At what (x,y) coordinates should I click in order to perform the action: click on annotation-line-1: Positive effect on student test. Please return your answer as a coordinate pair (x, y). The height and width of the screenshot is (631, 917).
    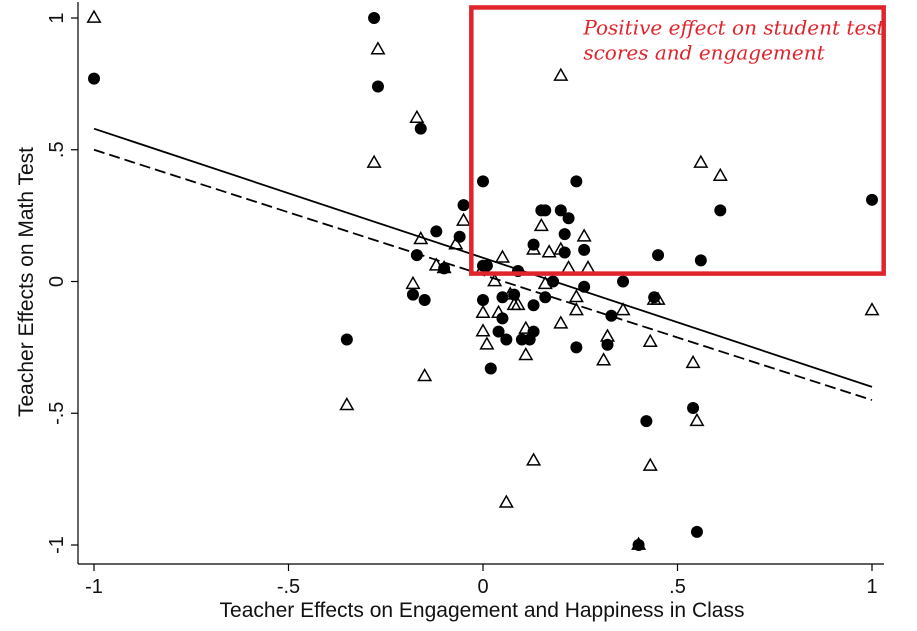
    Looking at the image, I should click on (733, 27).